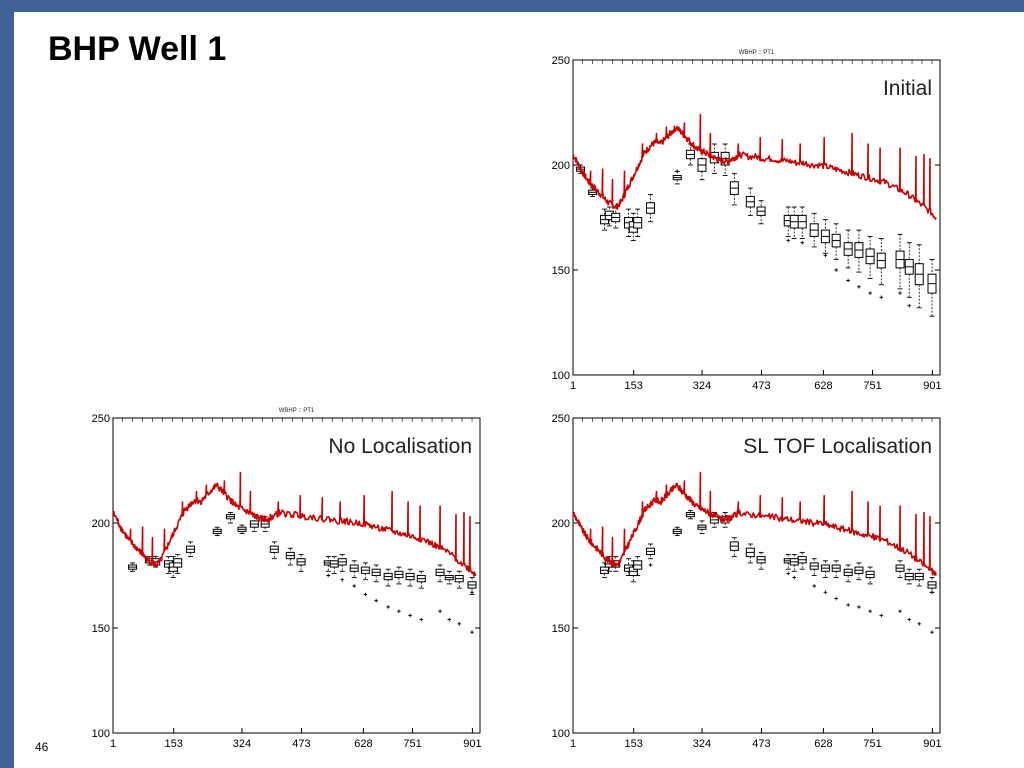 Image resolution: width=1024 pixels, height=768 pixels. What do you see at coordinates (242, 744) in the screenshot?
I see `x-tick-label: 324` at bounding box center [242, 744].